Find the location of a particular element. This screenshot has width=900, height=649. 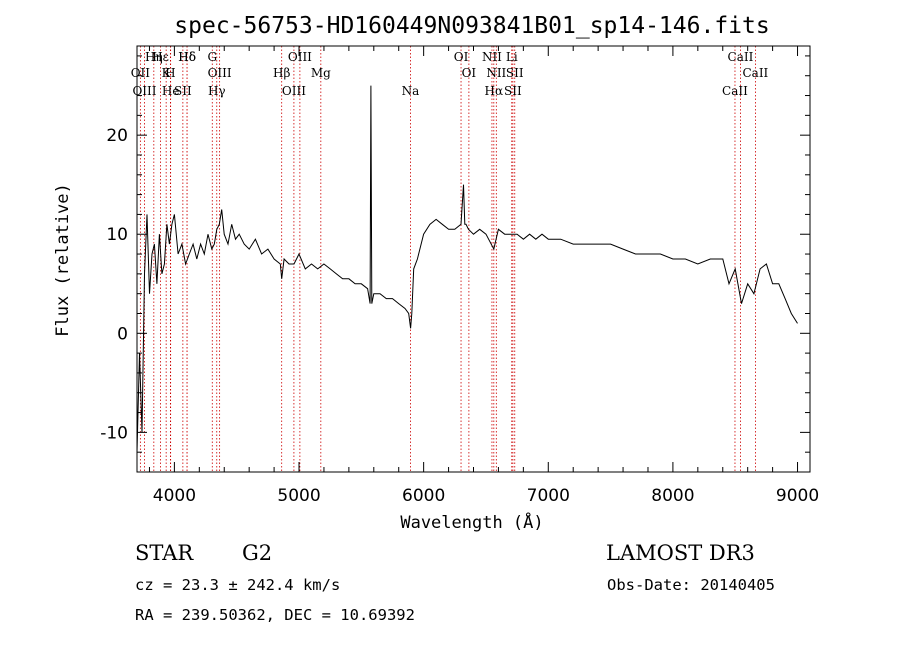

x-tick-label: 5000 is located at coordinates (298, 496).